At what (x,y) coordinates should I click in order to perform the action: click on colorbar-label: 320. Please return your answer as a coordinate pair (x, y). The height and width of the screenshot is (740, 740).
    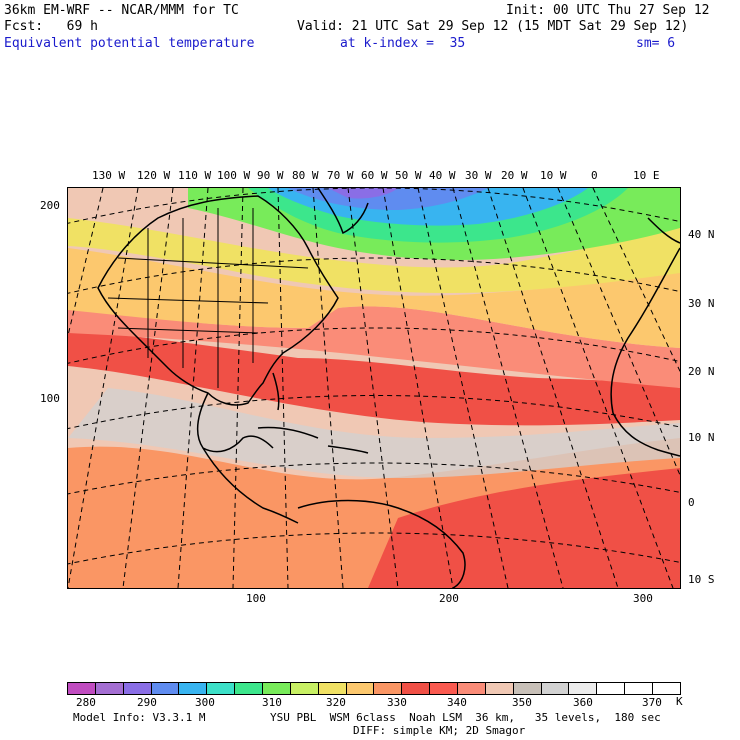
    Looking at the image, I should click on (336, 702).